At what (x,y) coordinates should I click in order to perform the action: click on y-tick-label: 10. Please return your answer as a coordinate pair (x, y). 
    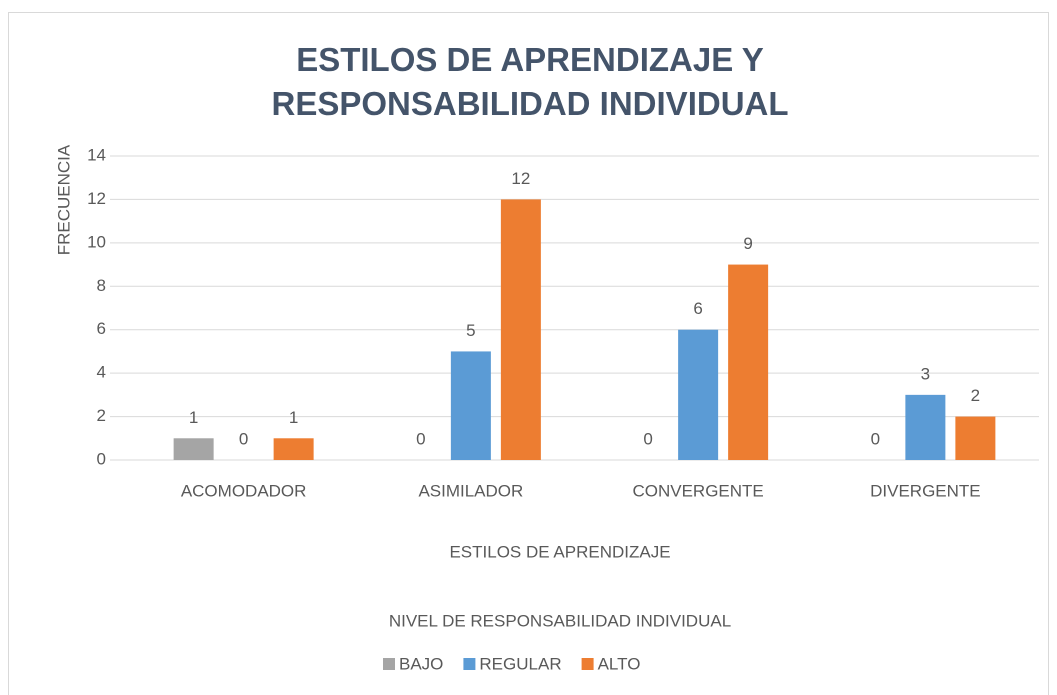
    Looking at the image, I should click on (96, 241).